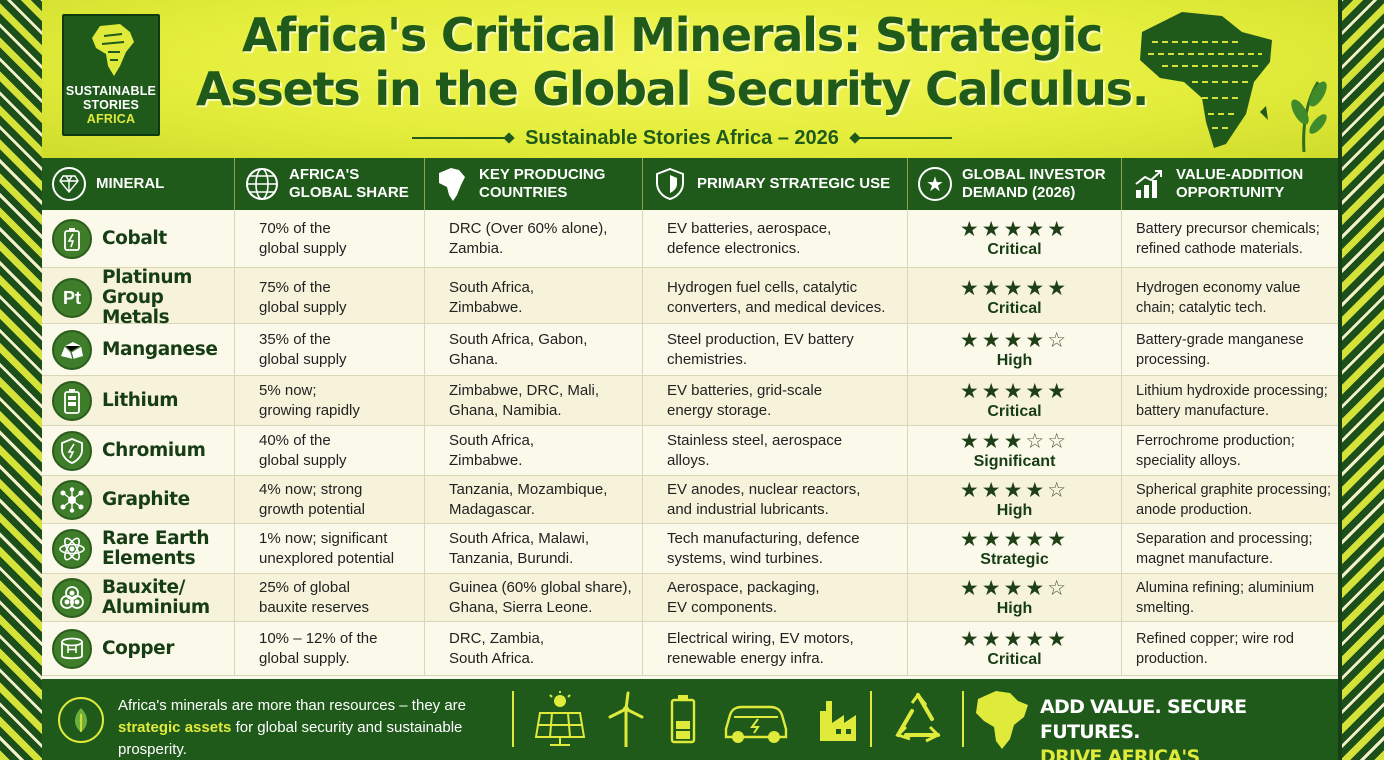 The image size is (1384, 760). I want to click on cell-share: 25% of global bauxite reserves, so click(330, 597).